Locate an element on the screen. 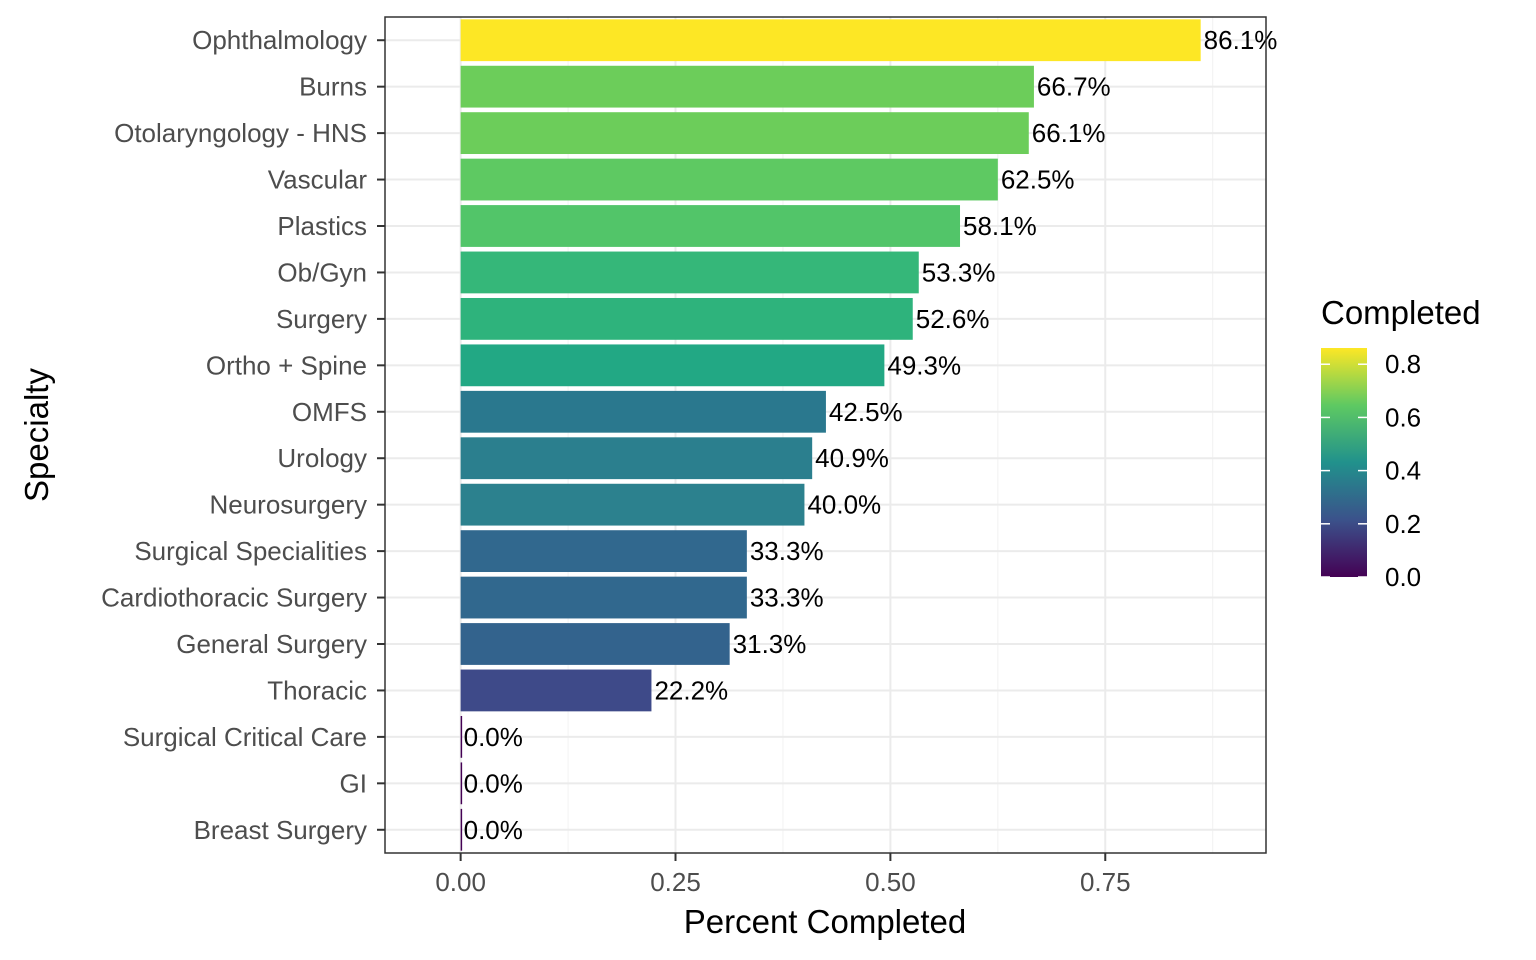 This screenshot has height=960, width=1536. legend-tick-label: 0.2 is located at coordinates (1403, 524).